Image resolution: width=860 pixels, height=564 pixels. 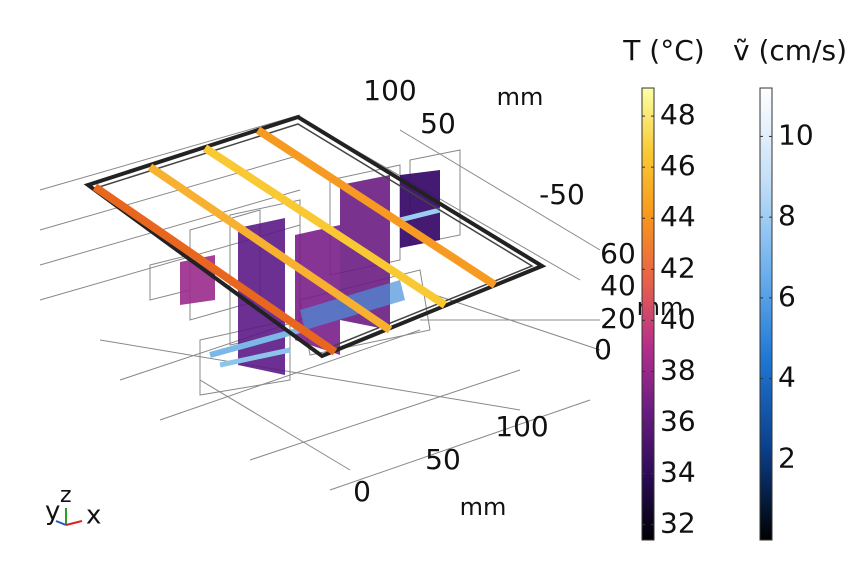 I want to click on colorbar-tick-label: 48, so click(x=678, y=114).